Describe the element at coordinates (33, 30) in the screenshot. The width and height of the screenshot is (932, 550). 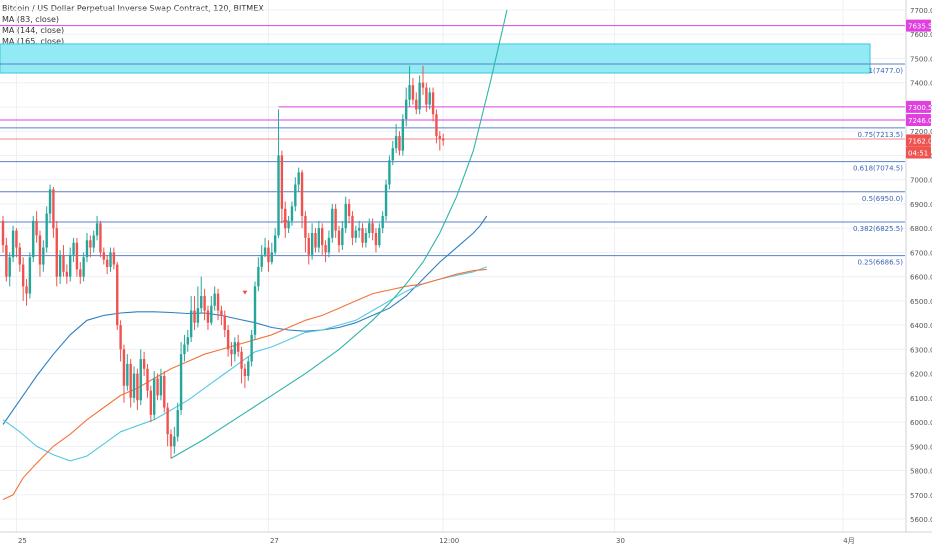
I see `legend-ma-144: MA (144, close)` at that location.